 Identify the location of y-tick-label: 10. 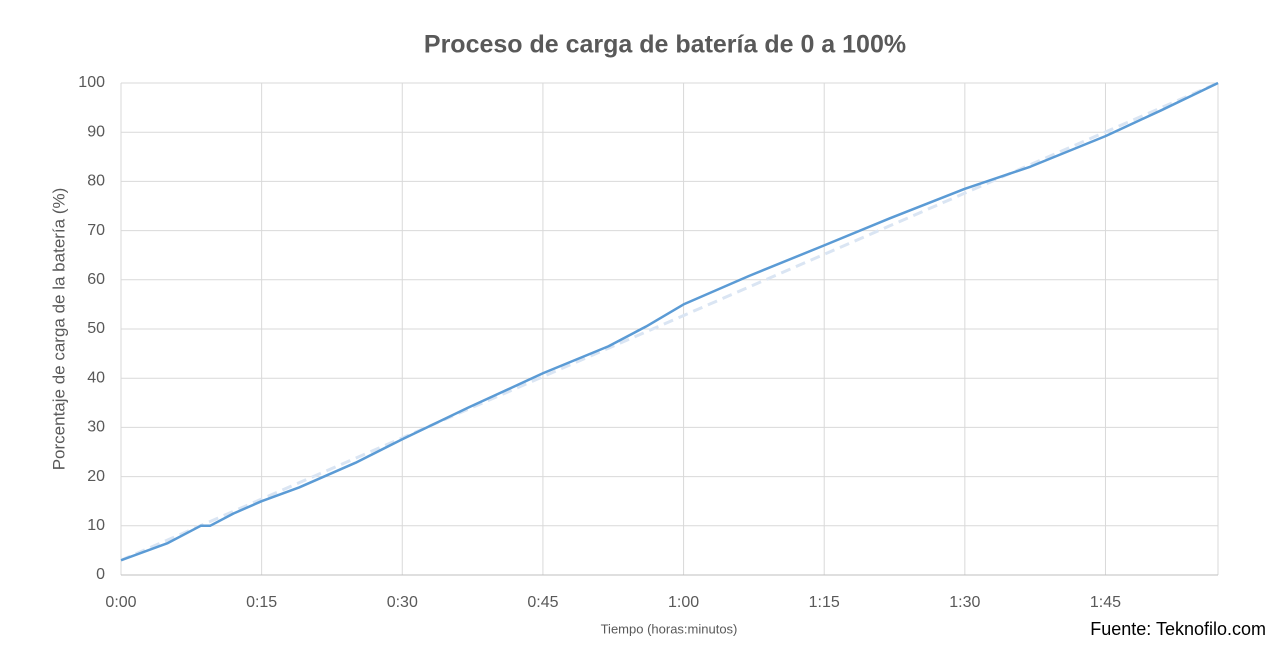
(96, 525).